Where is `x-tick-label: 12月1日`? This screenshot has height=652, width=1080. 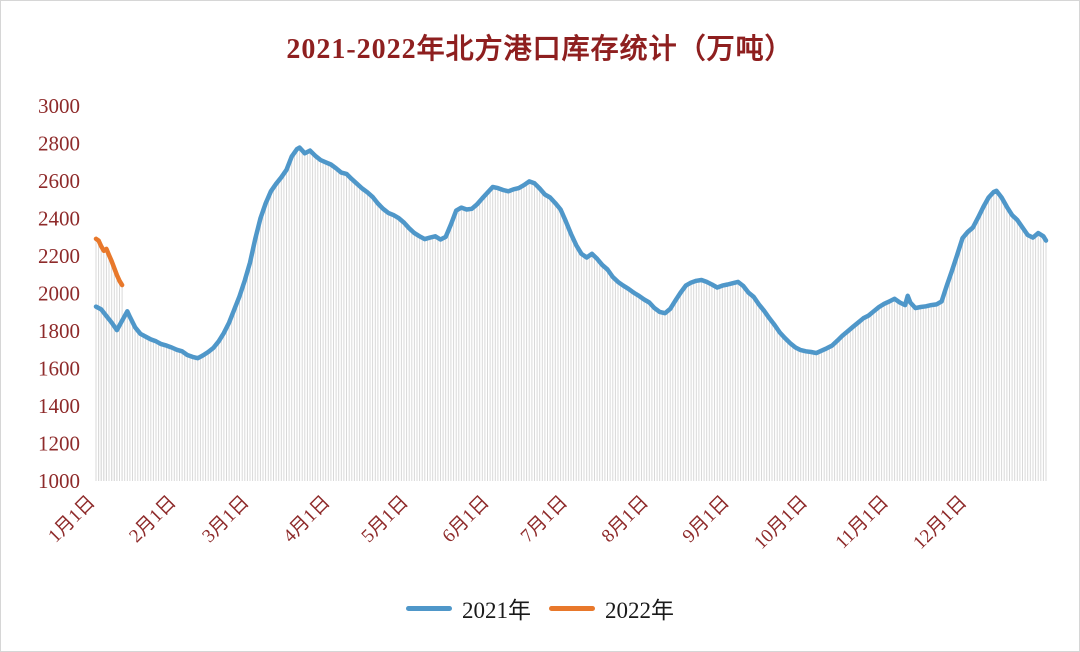 x-tick-label: 12月1日 is located at coordinates (940, 523).